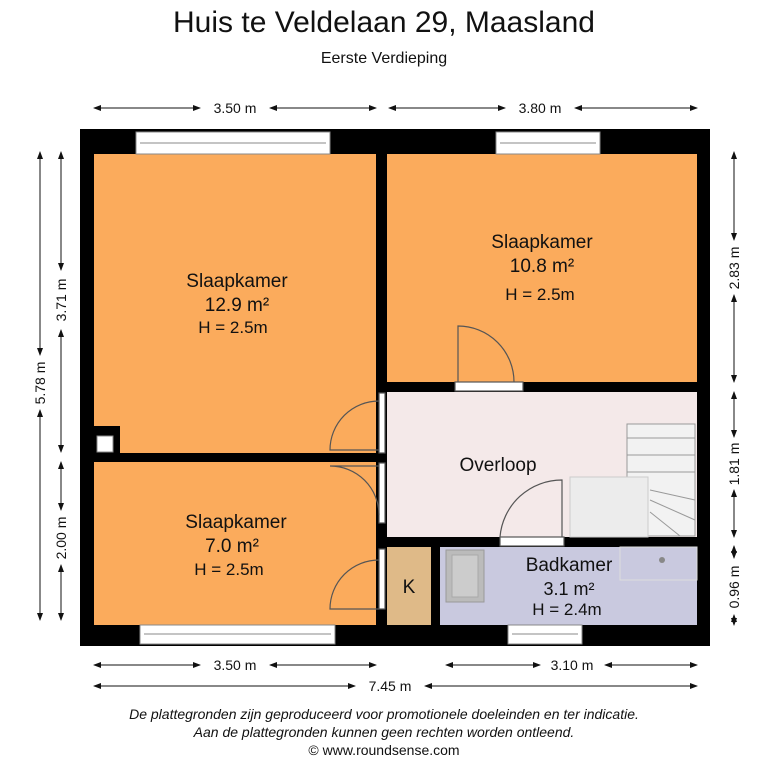 The height and width of the screenshot is (768, 768). What do you see at coordinates (384, 750) in the screenshot?
I see `copyright: © www.roundsense.com` at bounding box center [384, 750].